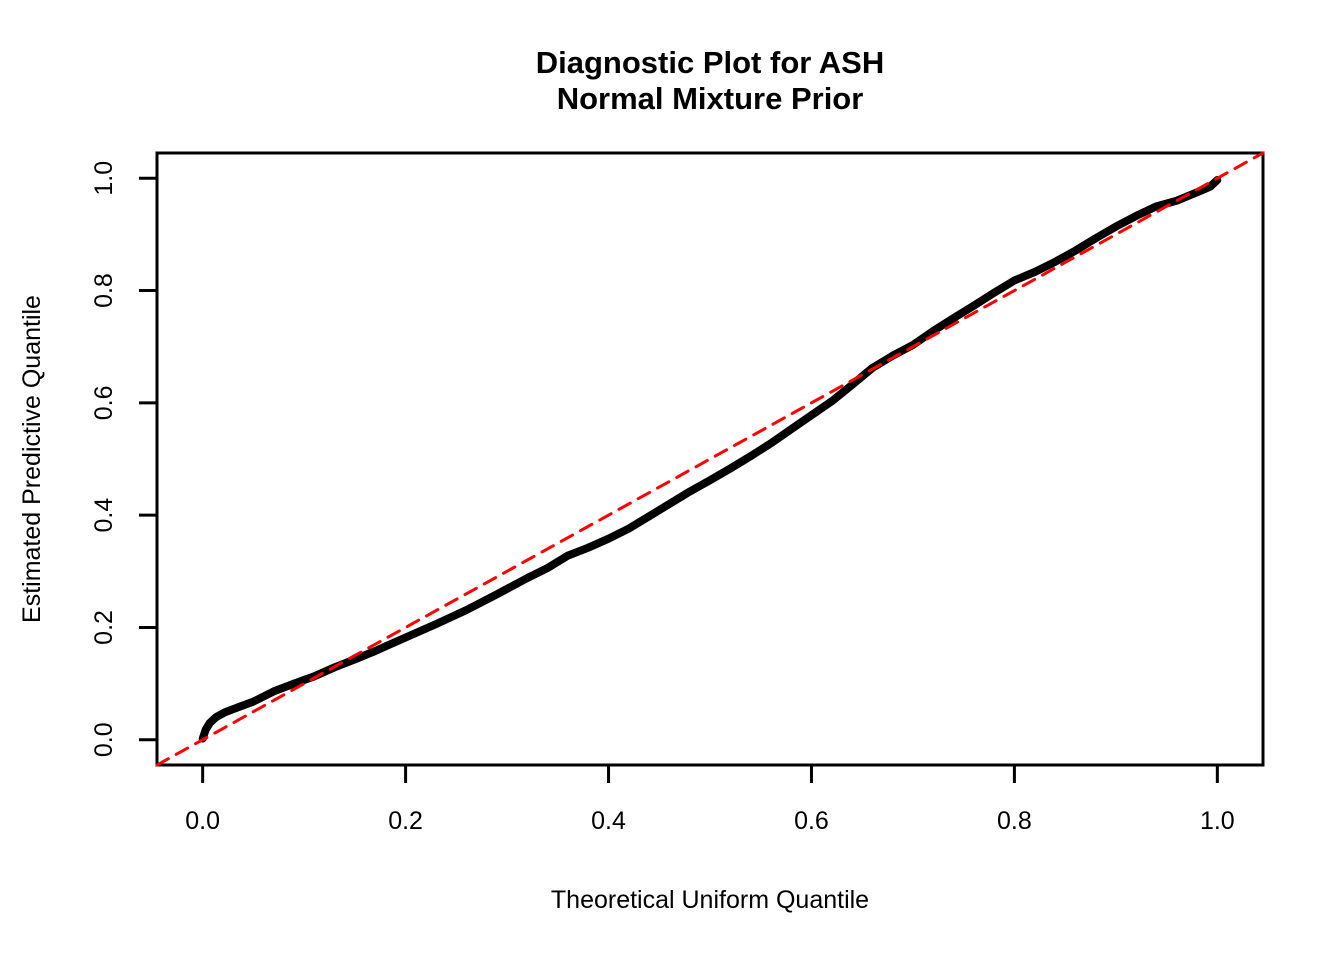  What do you see at coordinates (1014, 821) in the screenshot?
I see `x-tick-label: 0.8` at bounding box center [1014, 821].